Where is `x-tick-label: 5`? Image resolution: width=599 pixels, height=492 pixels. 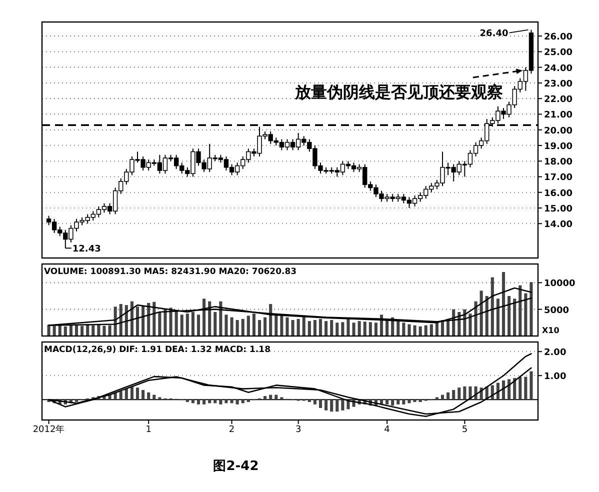
x-tick-label: 5 is located at coordinates (465, 430).